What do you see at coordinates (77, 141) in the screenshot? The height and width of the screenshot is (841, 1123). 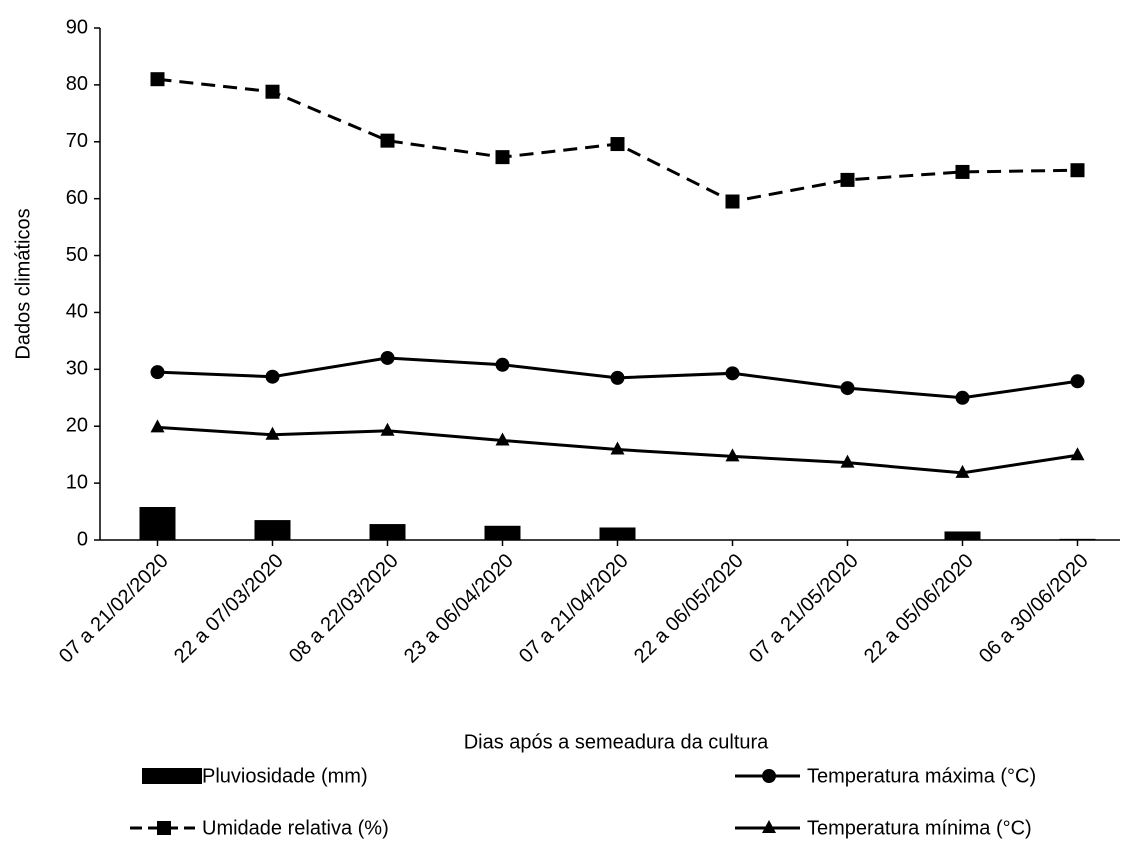 I see `y-tick-label: 70` at bounding box center [77, 141].